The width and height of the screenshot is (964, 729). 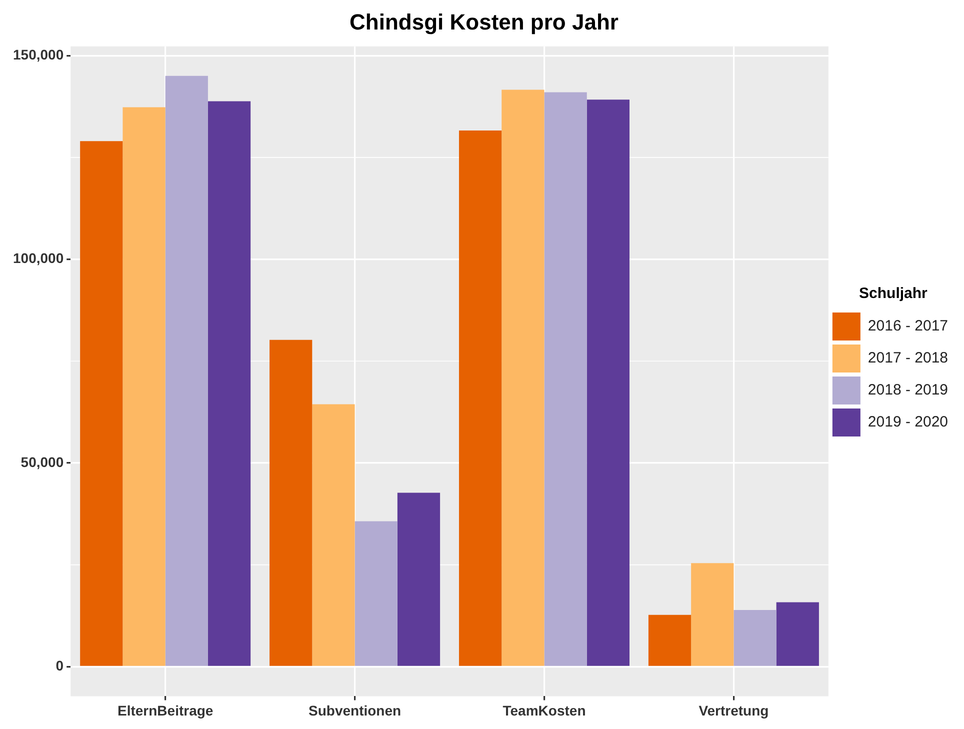 What do you see at coordinates (60, 666) in the screenshot?
I see `y-tick-label: 0` at bounding box center [60, 666].